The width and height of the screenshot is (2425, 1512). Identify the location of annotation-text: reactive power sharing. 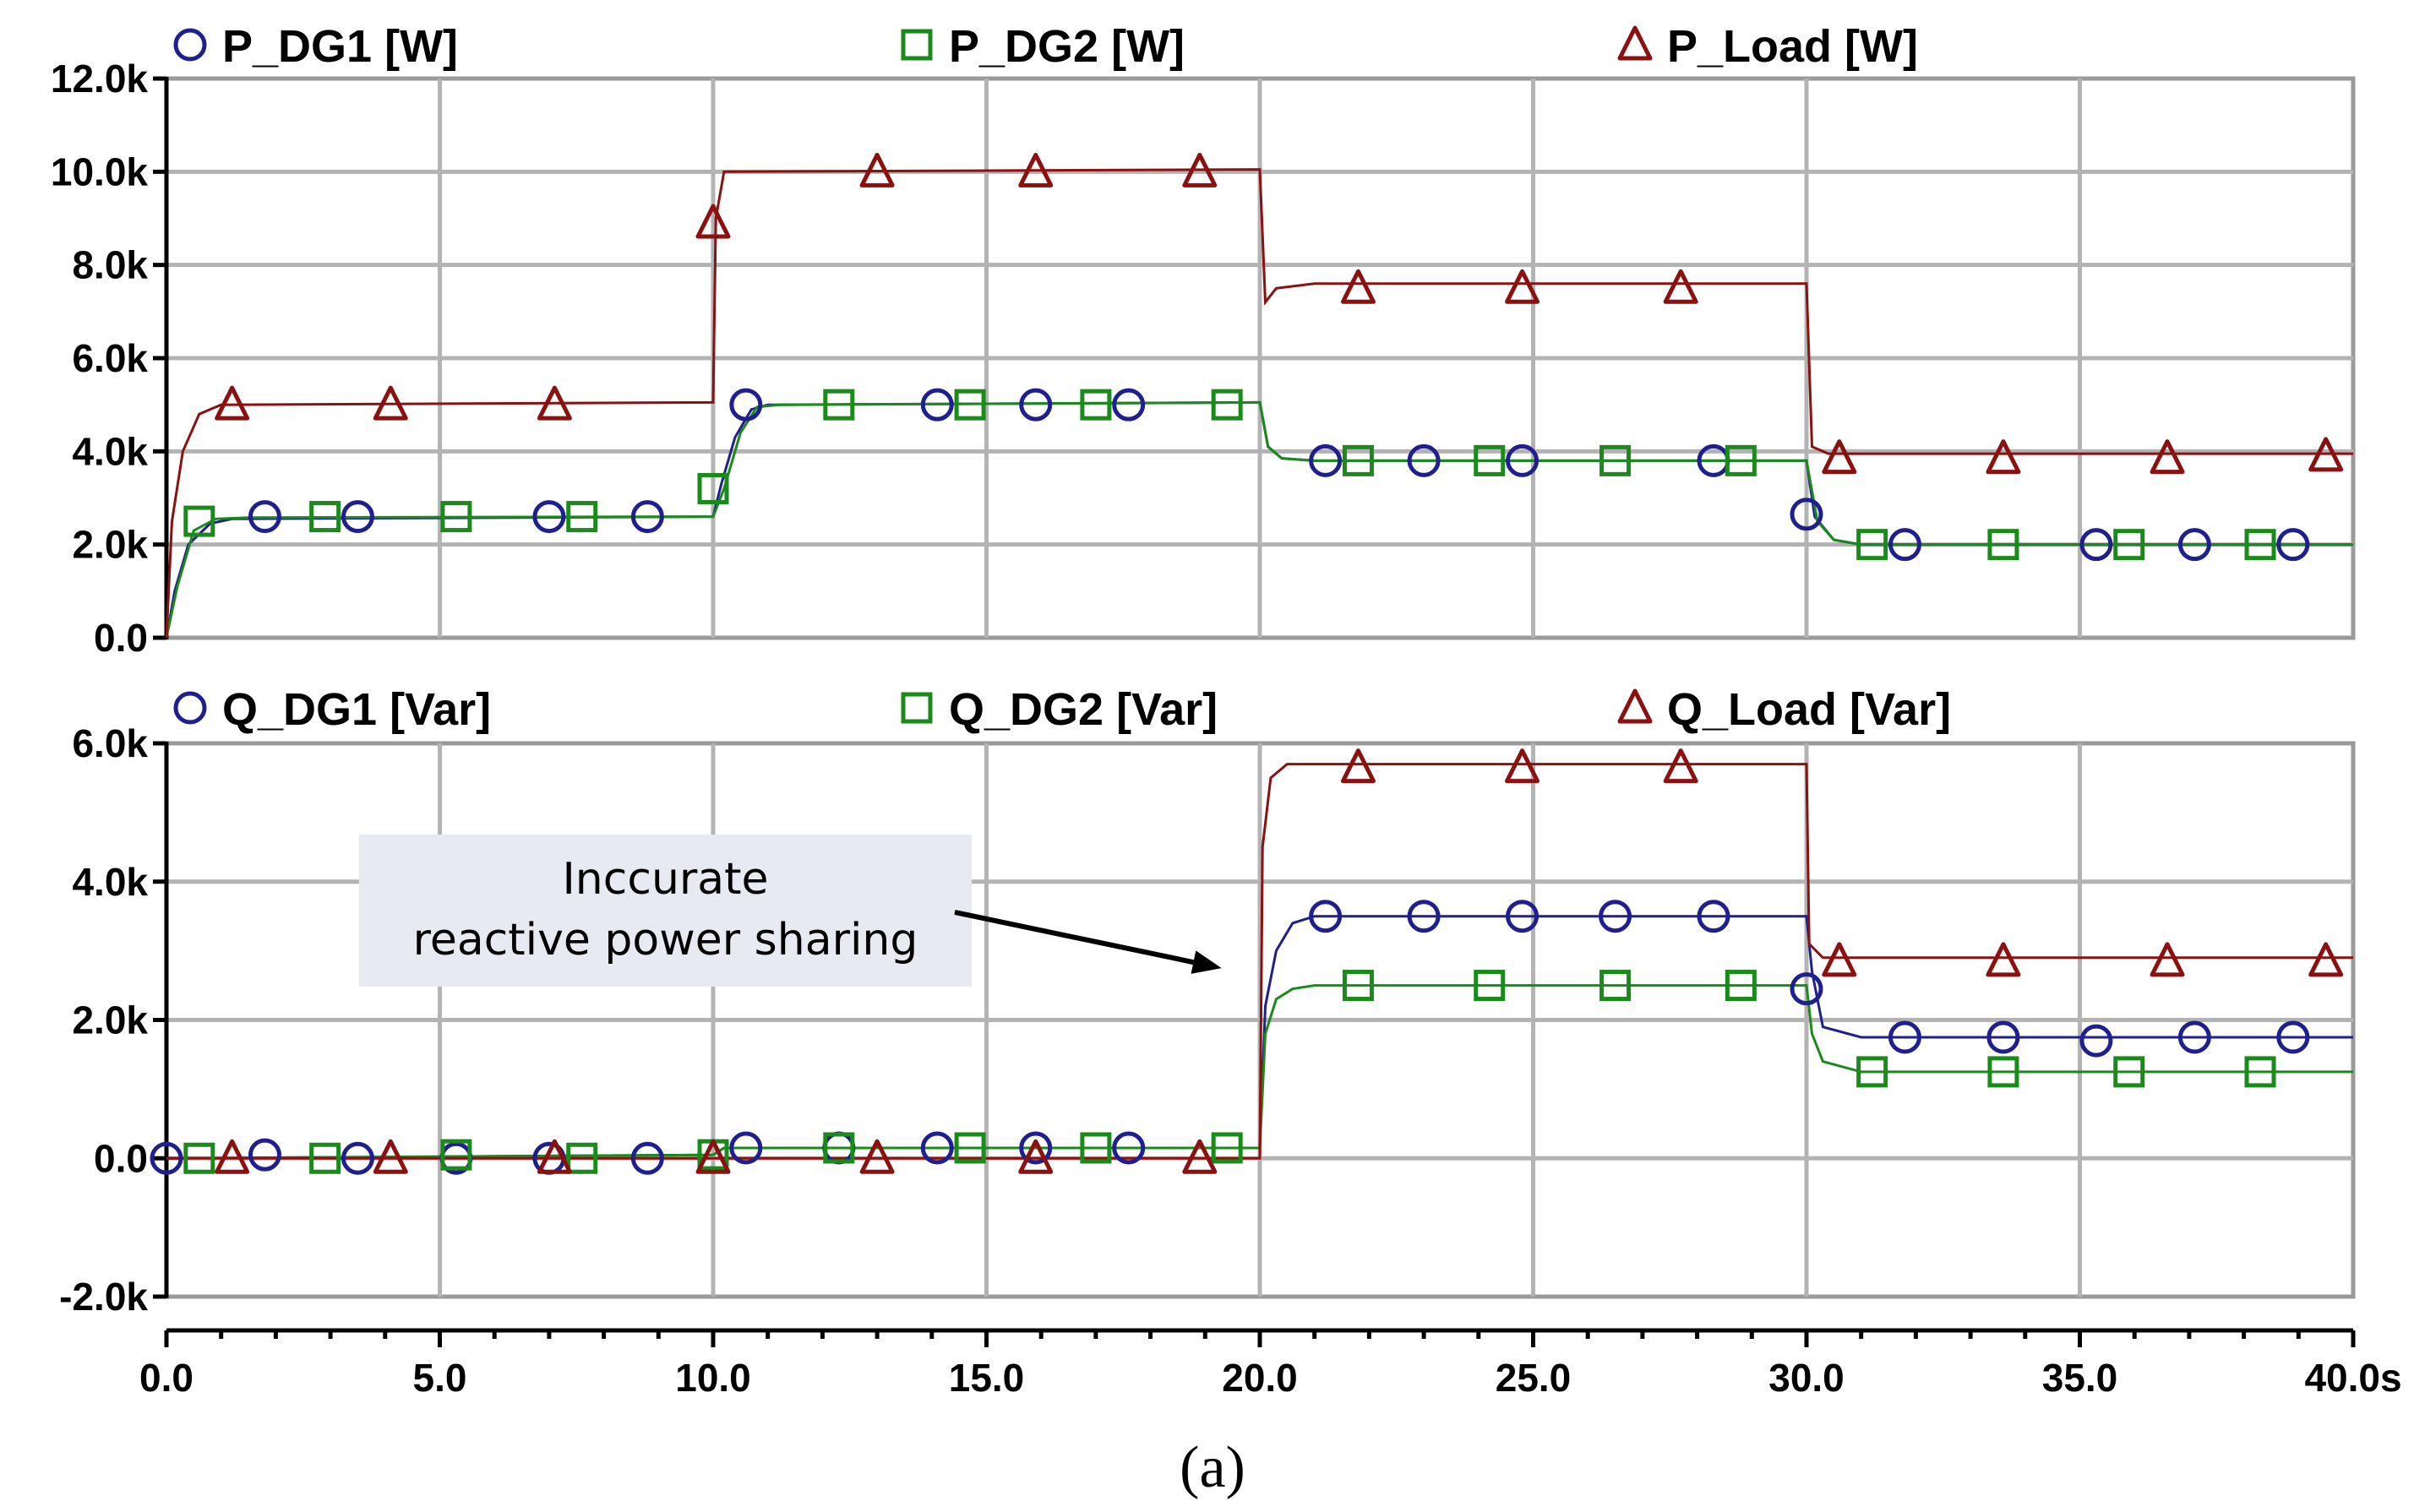
(665, 940).